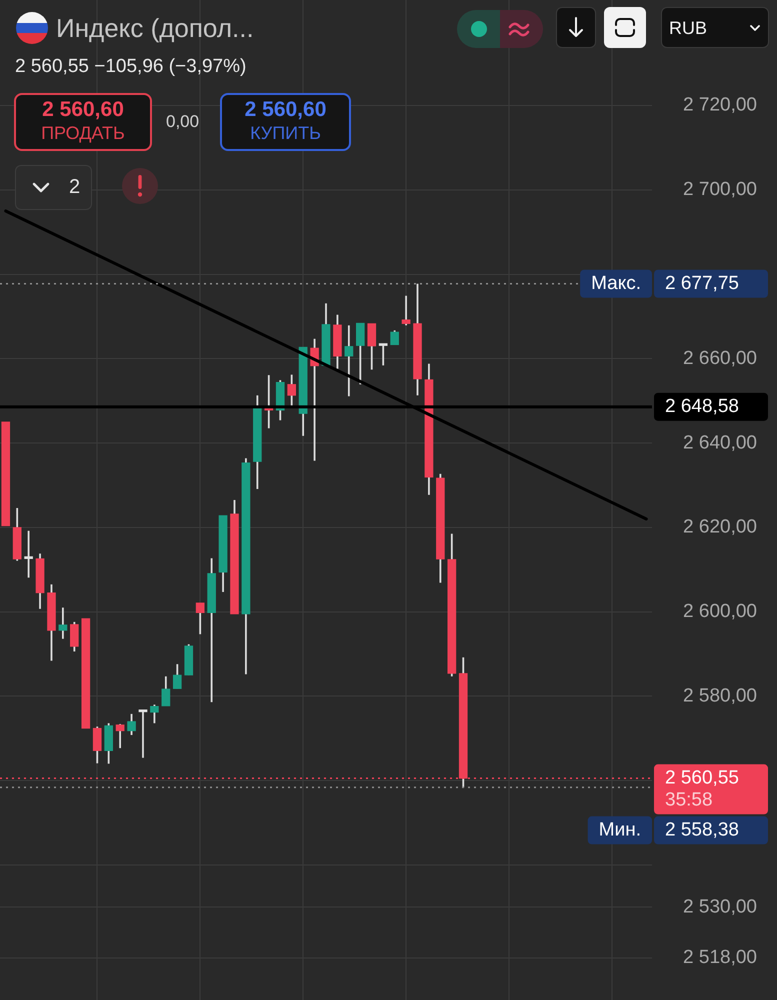 The image size is (777, 1000). What do you see at coordinates (720, 443) in the screenshot?
I see `y-tick-label: 2 640,00` at bounding box center [720, 443].